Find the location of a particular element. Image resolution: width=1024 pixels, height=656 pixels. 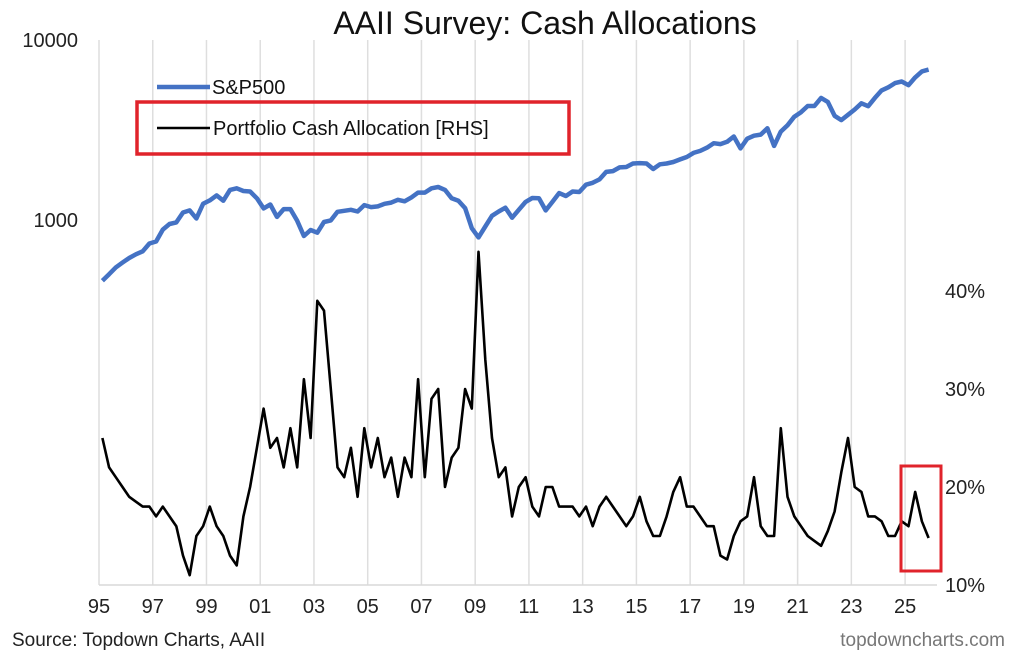

right-tick-label: 10% is located at coordinates (965, 586).